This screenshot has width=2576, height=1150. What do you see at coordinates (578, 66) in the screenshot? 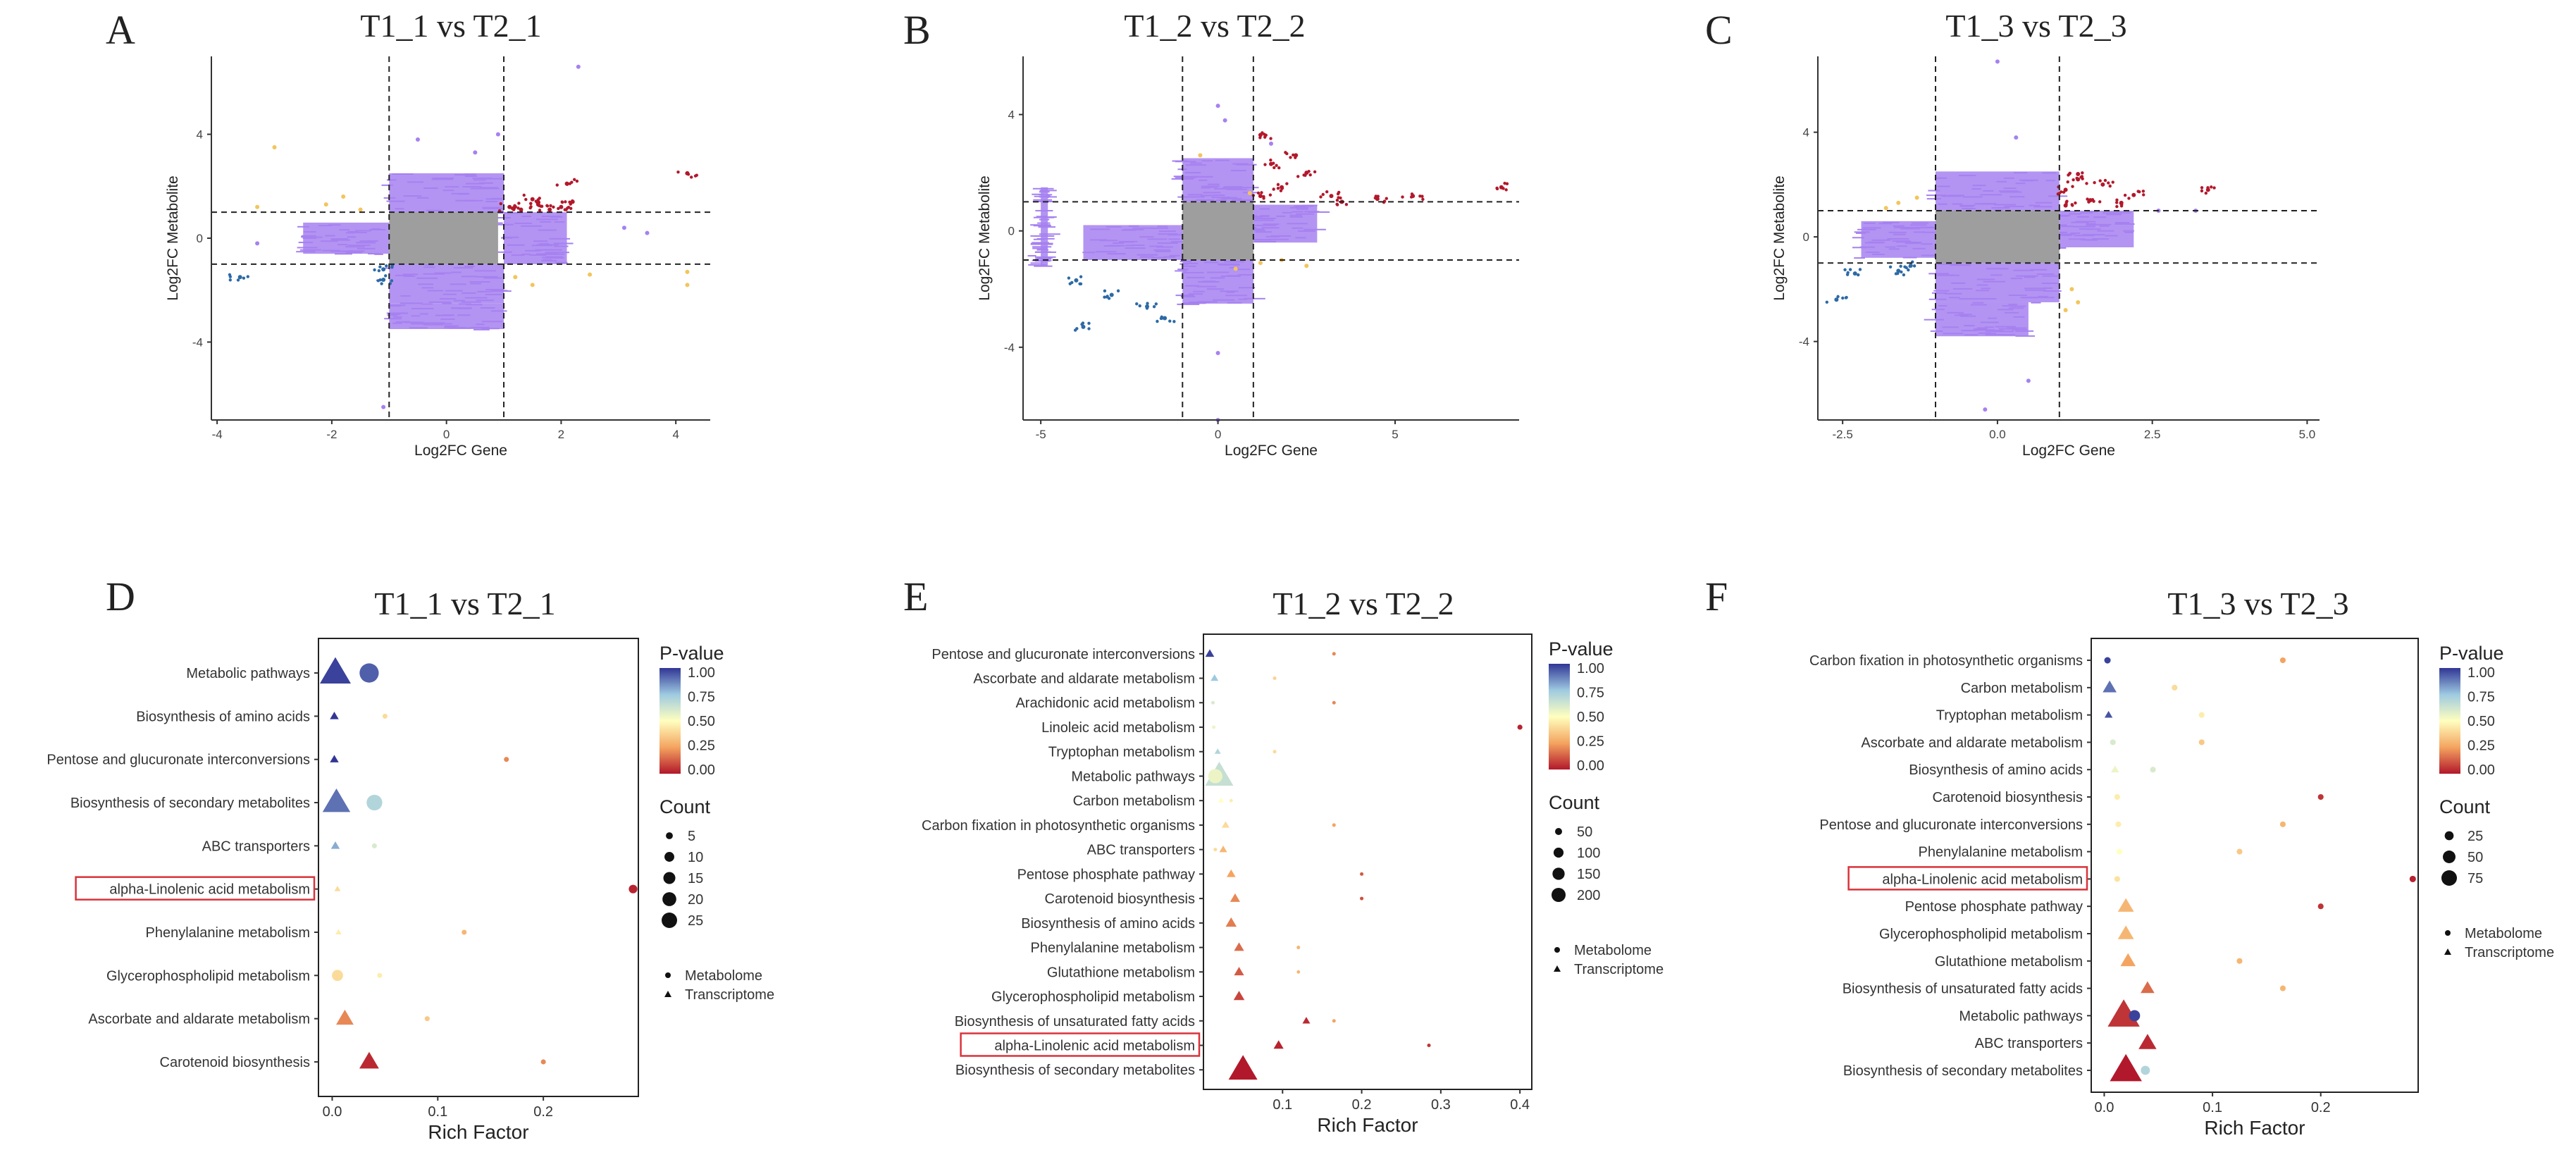
I see `purple-point` at bounding box center [578, 66].